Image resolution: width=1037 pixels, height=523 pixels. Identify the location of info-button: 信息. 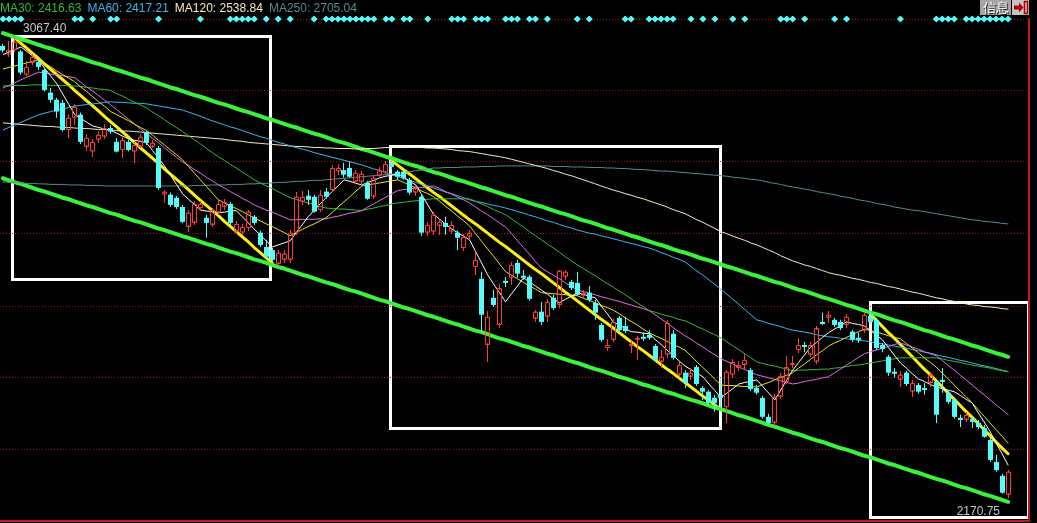
(995, 7).